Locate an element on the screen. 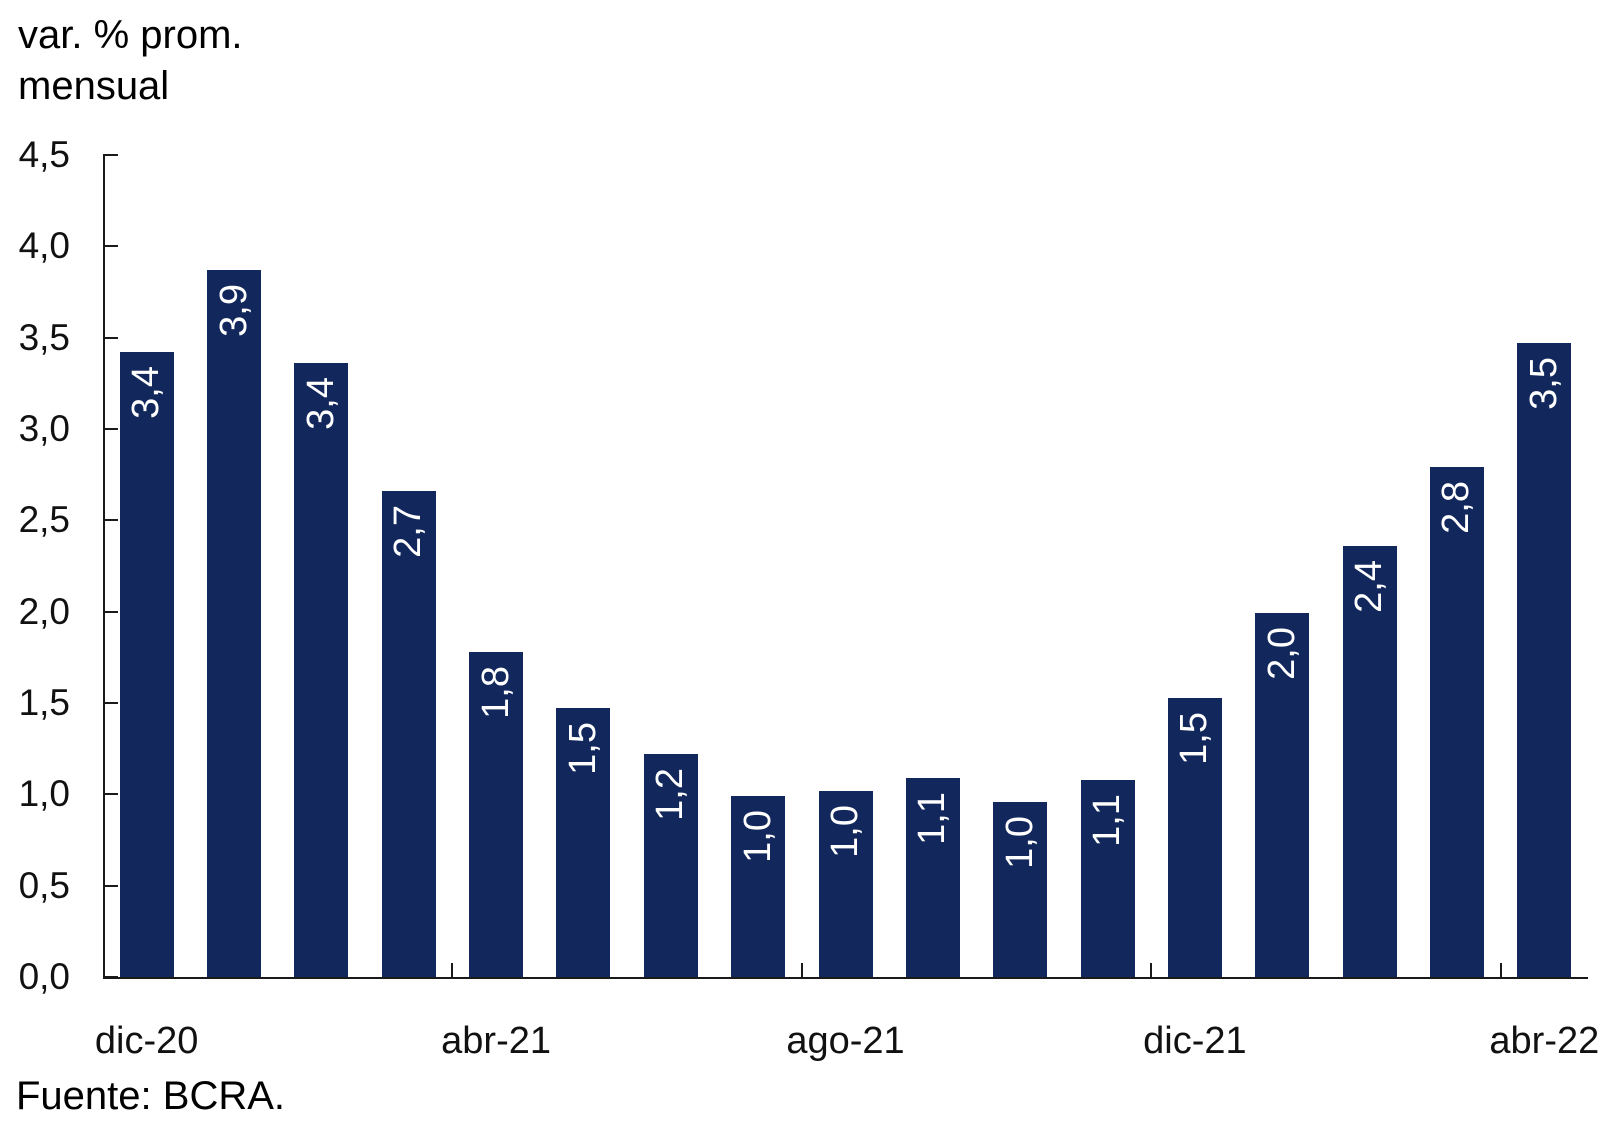  y-axis-tick-label: 3,0 is located at coordinates (44, 428).